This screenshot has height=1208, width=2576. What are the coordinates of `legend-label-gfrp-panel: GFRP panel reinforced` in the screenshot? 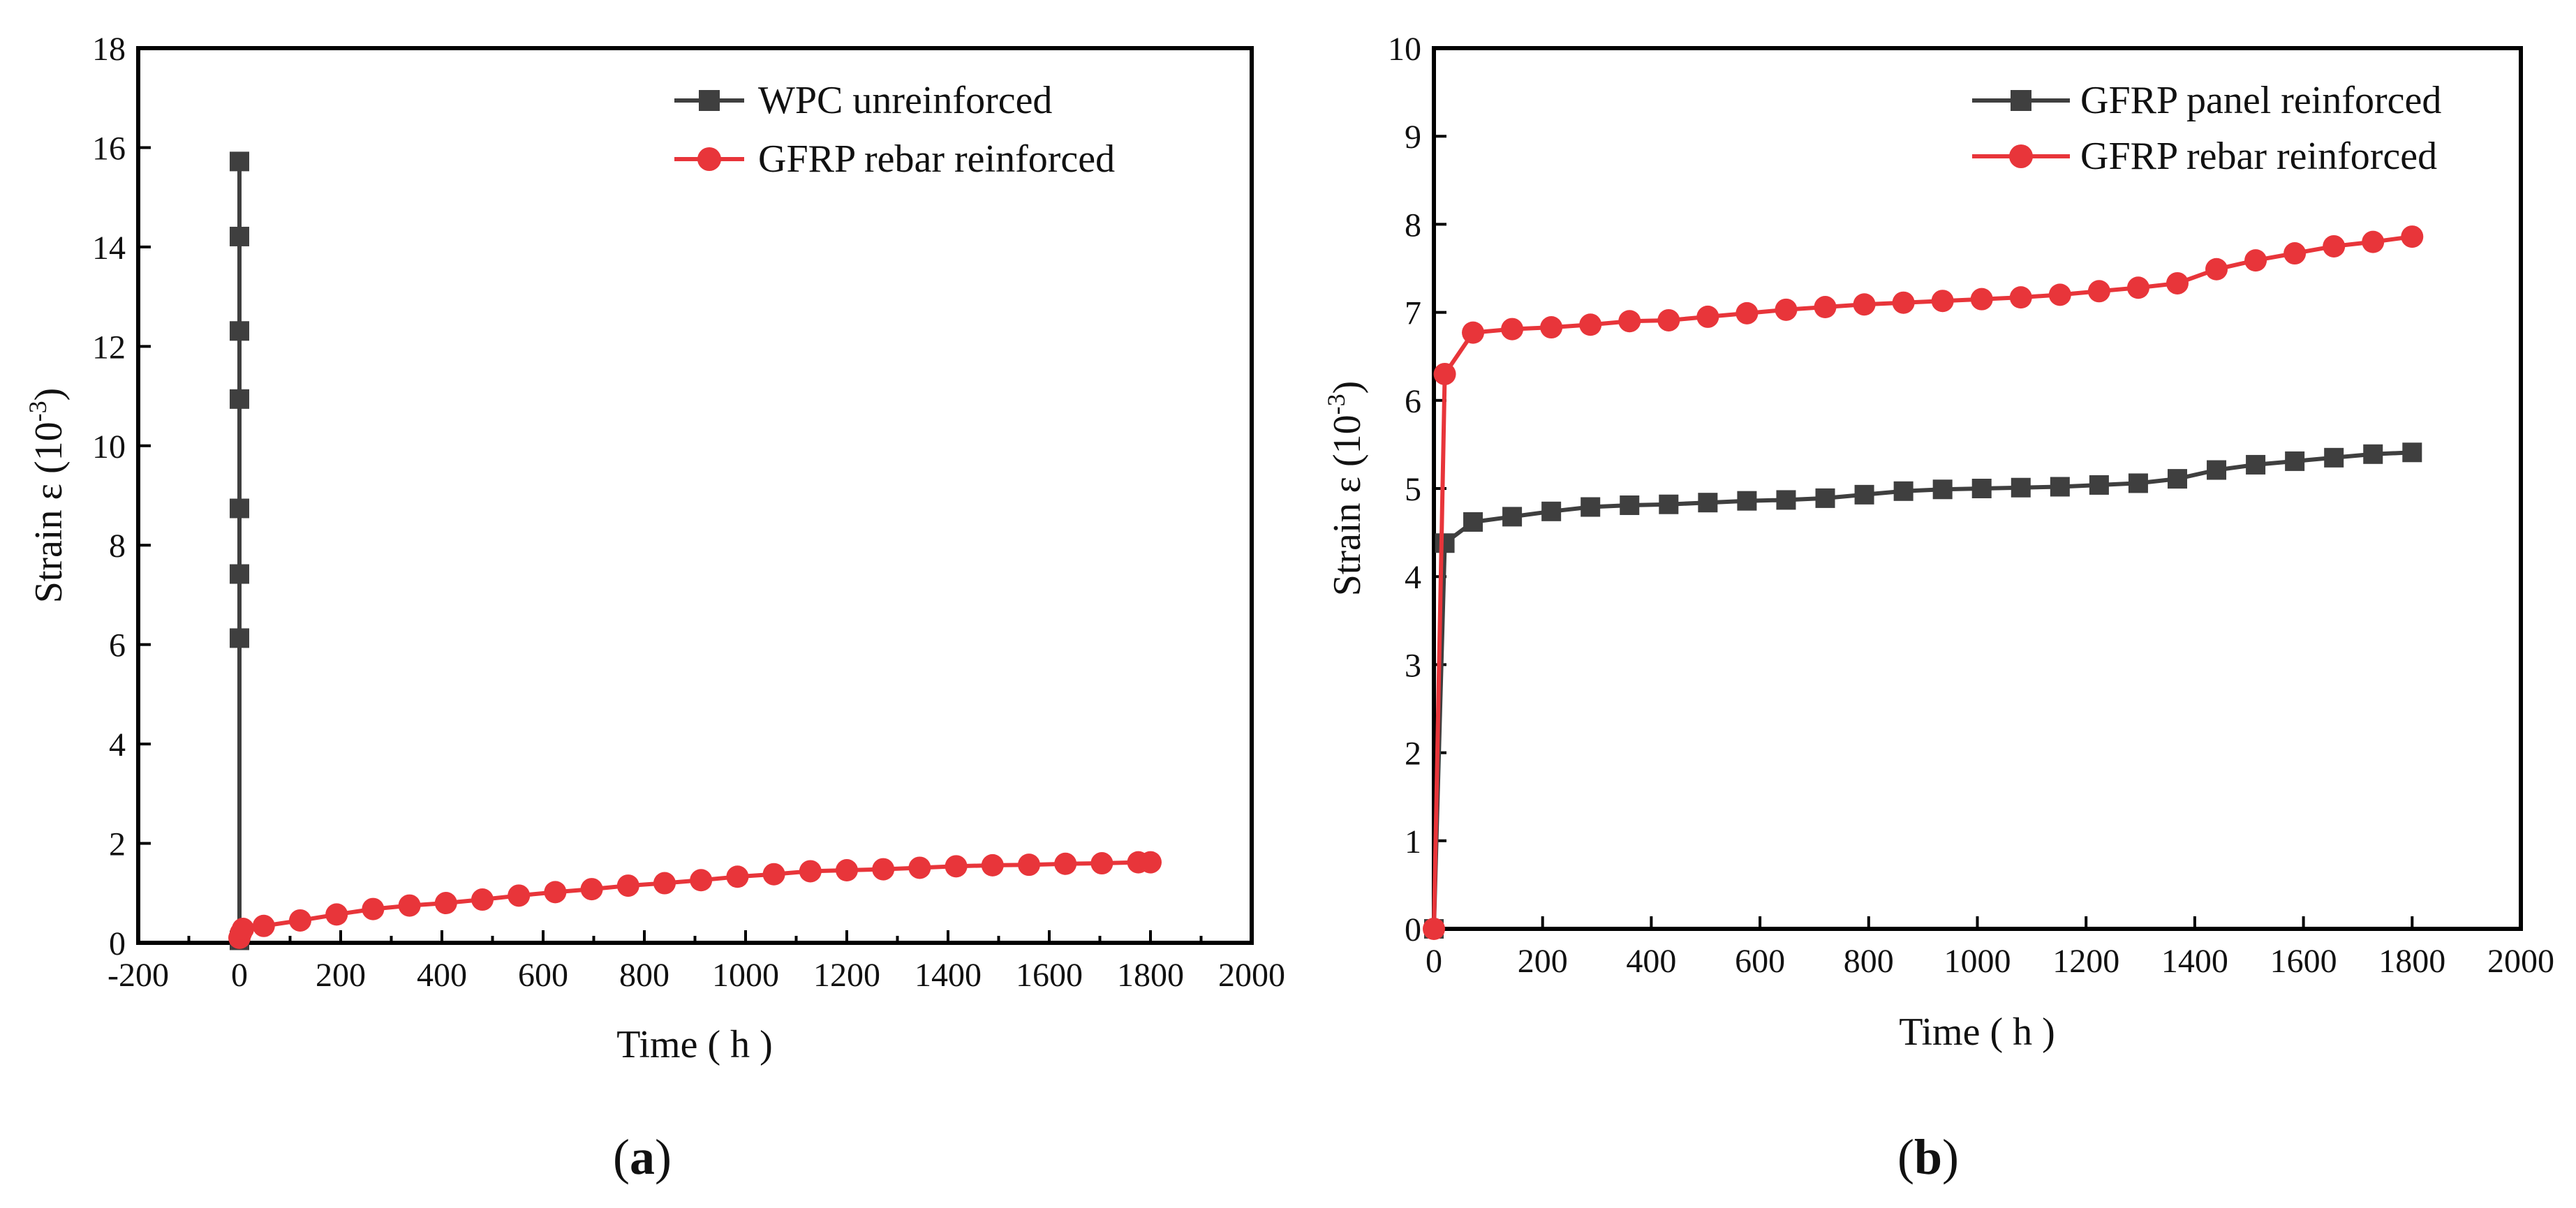 It's located at (2260, 100).